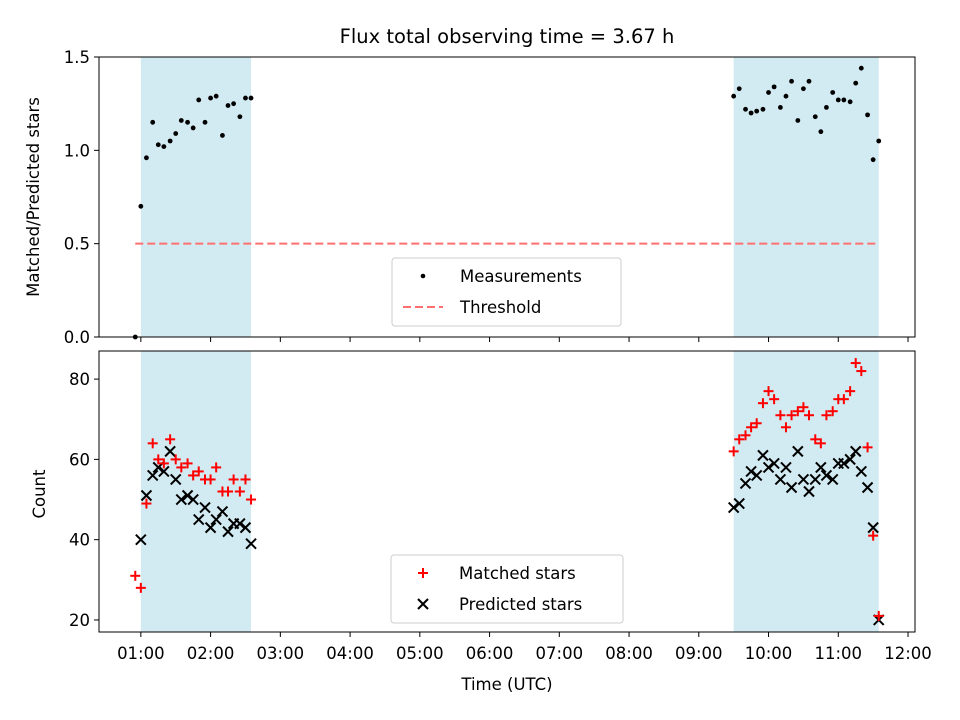 The height and width of the screenshot is (720, 960). Describe the element at coordinates (141, 653) in the screenshot. I see `x-tick-label: 01:00` at that location.